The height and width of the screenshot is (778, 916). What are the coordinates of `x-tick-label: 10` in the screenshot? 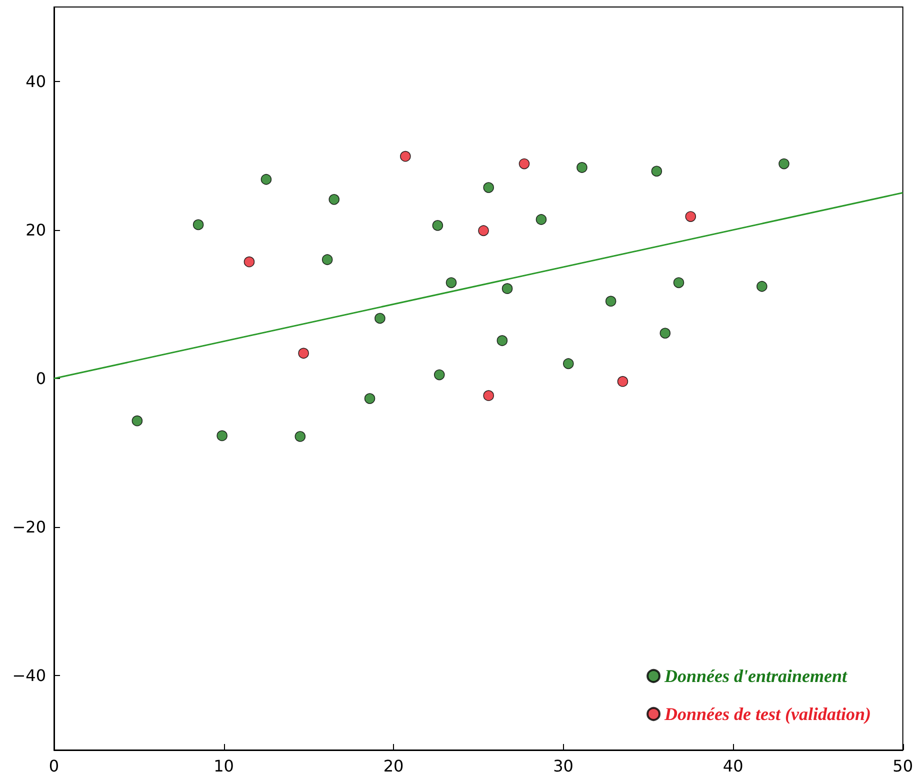 It's located at (224, 766).